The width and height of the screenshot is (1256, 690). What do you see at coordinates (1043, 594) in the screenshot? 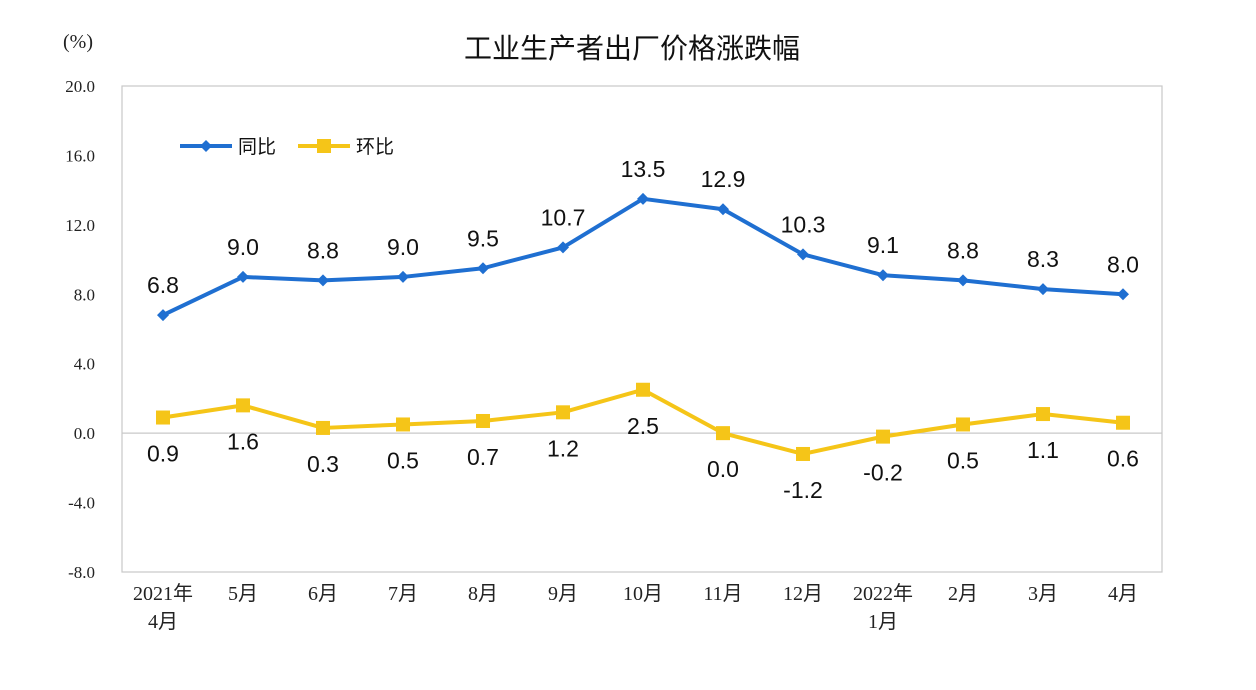
I see `x-tick-label: 3月` at bounding box center [1043, 594].